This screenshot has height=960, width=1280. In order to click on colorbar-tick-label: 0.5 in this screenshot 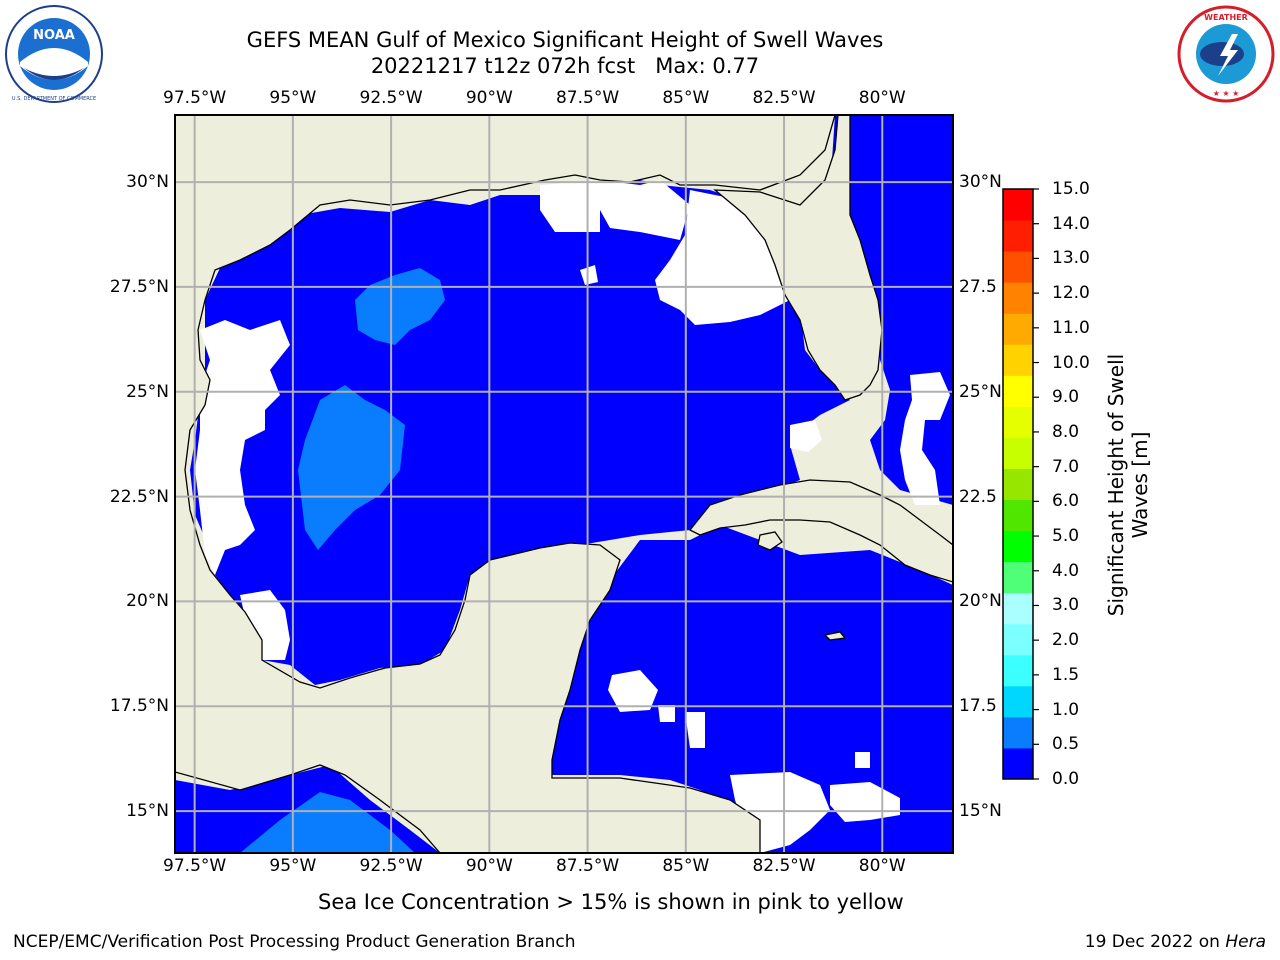, I will do `click(1066, 744)`.